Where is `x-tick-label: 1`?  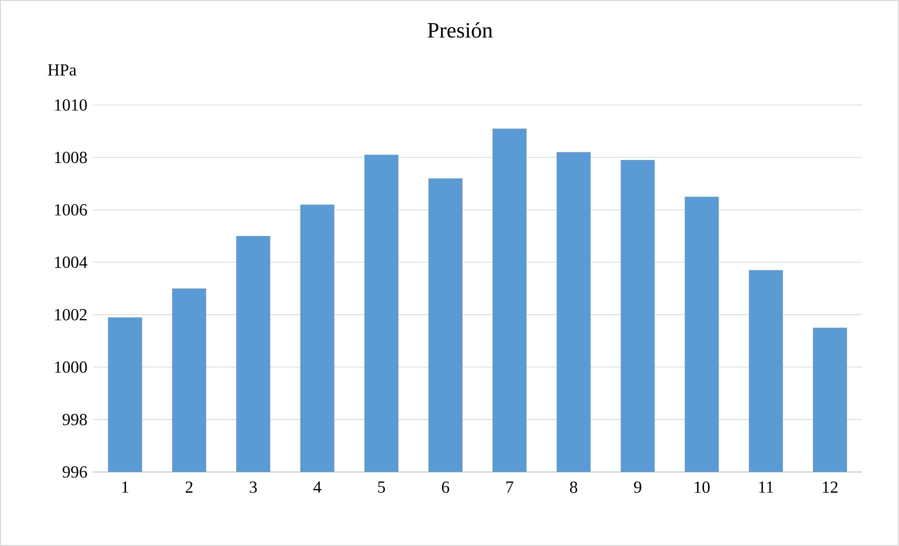
x-tick-label: 1 is located at coordinates (125, 487).